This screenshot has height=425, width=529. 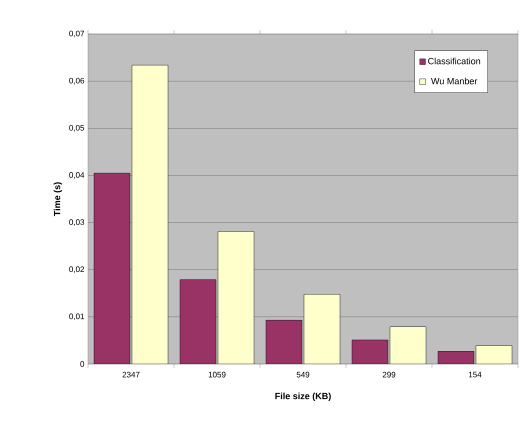 I want to click on y-tick-label: 0,07, so click(x=76, y=34).